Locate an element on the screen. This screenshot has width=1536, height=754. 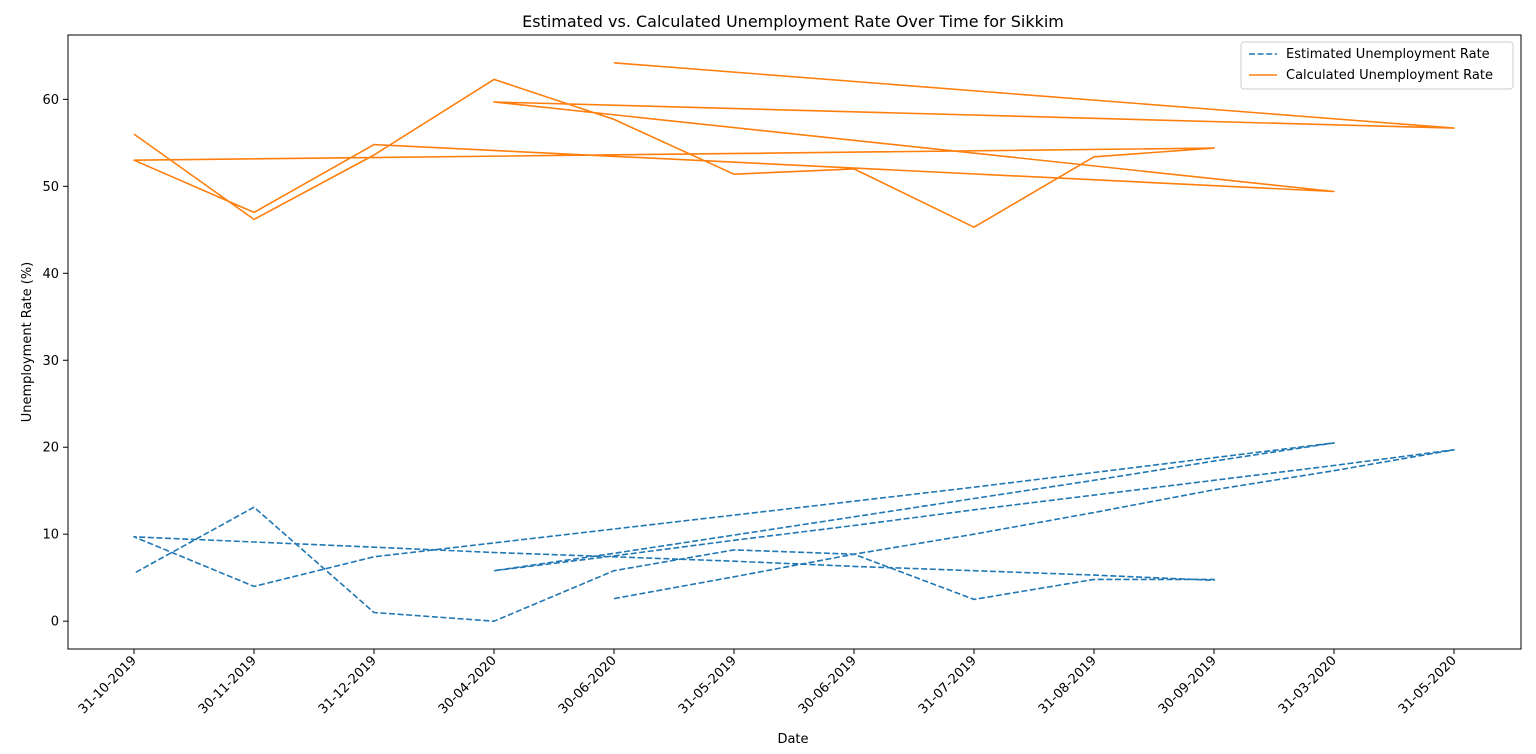
y-tick-label: 50 is located at coordinates (50, 187).